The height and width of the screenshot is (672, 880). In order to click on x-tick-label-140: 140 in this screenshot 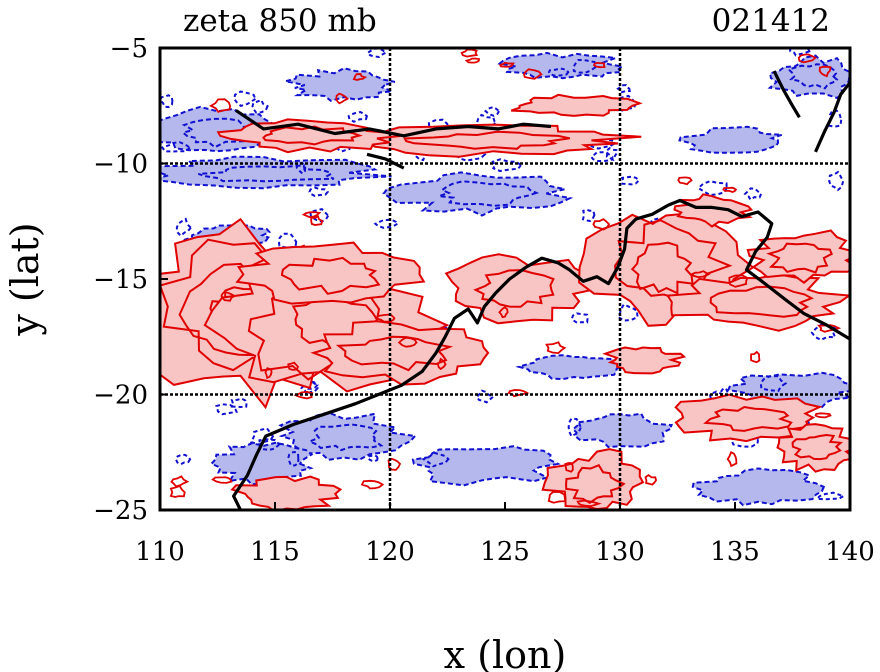, I will do `click(850, 552)`.